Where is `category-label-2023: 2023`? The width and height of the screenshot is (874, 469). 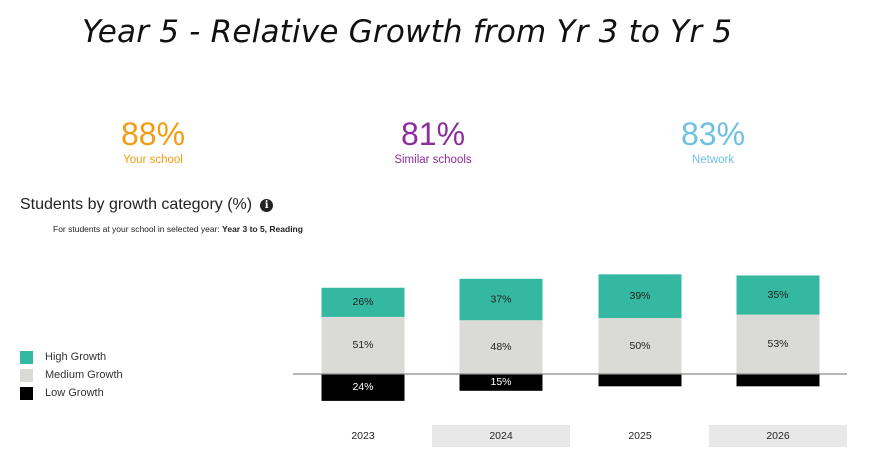 category-label-2023: 2023 is located at coordinates (363, 436).